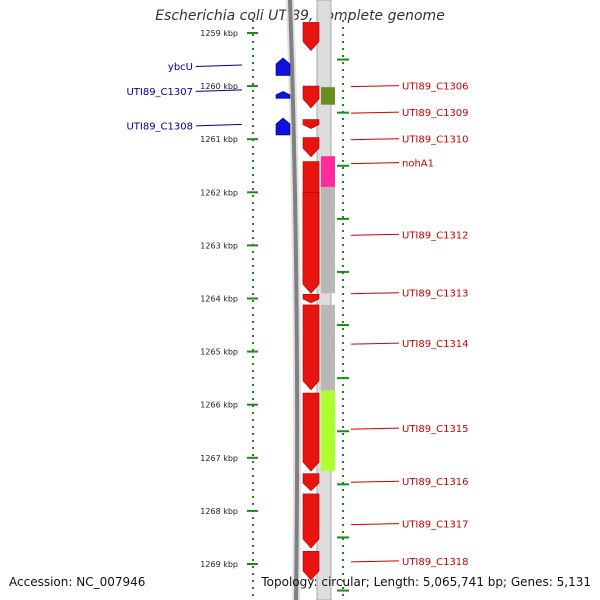 This screenshot has height=600, width=600. I want to click on right-gene-label: UTI89_C1314, so click(435, 344).